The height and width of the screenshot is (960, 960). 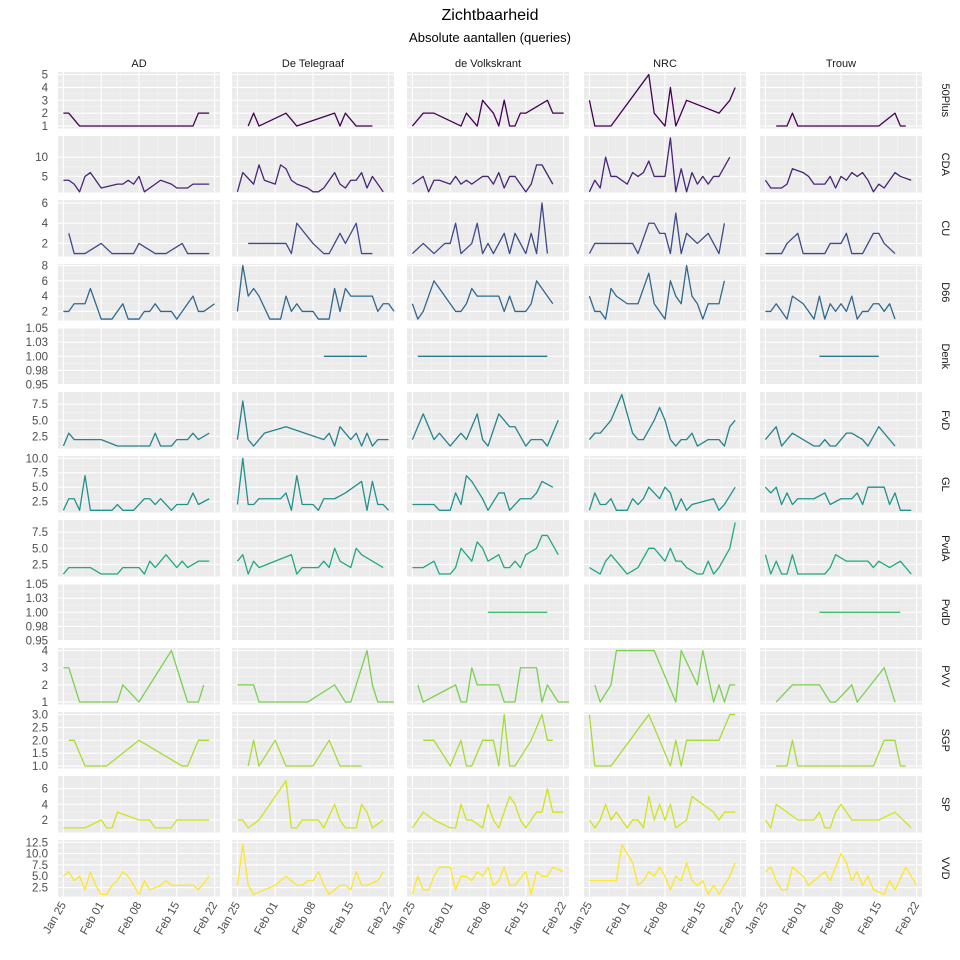 What do you see at coordinates (945, 612) in the screenshot?
I see `row-strip-label: PvdD` at bounding box center [945, 612].